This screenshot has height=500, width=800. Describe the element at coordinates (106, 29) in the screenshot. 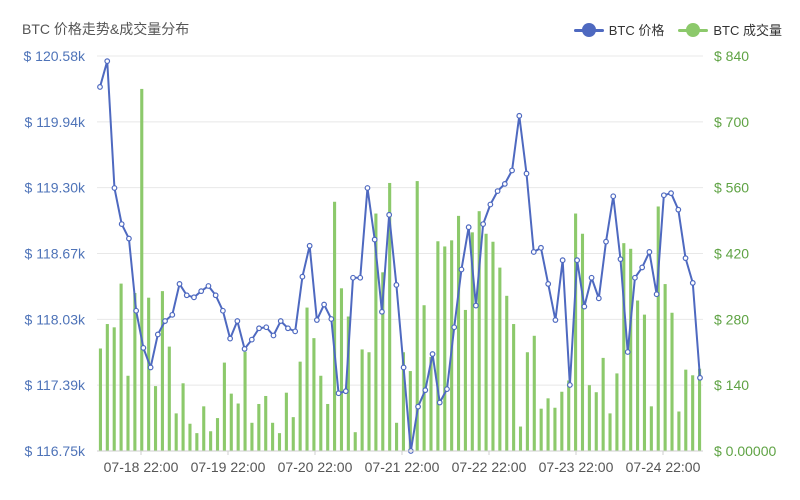

I see `chart-title: BTC 价格走势&成交量分布` at that location.